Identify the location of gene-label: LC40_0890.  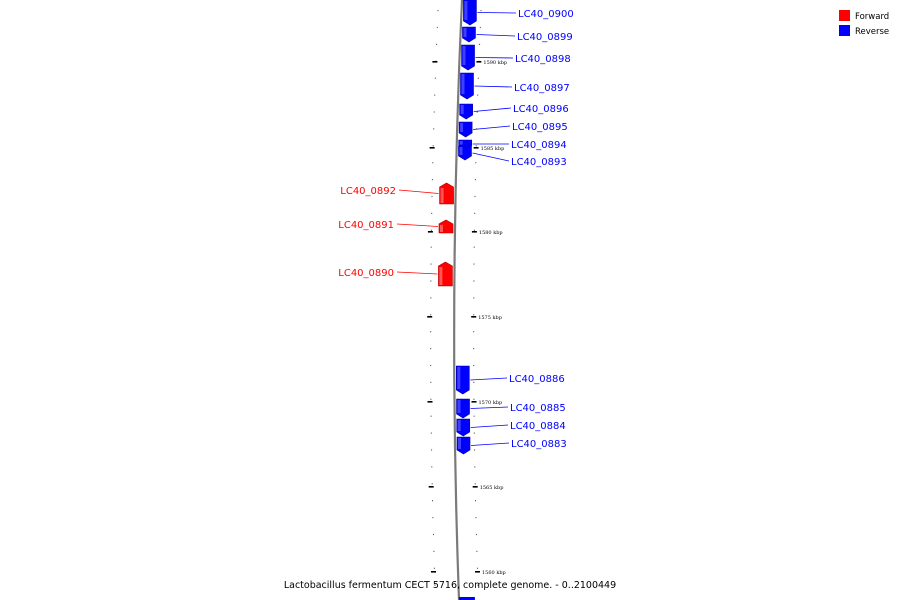
(366, 273).